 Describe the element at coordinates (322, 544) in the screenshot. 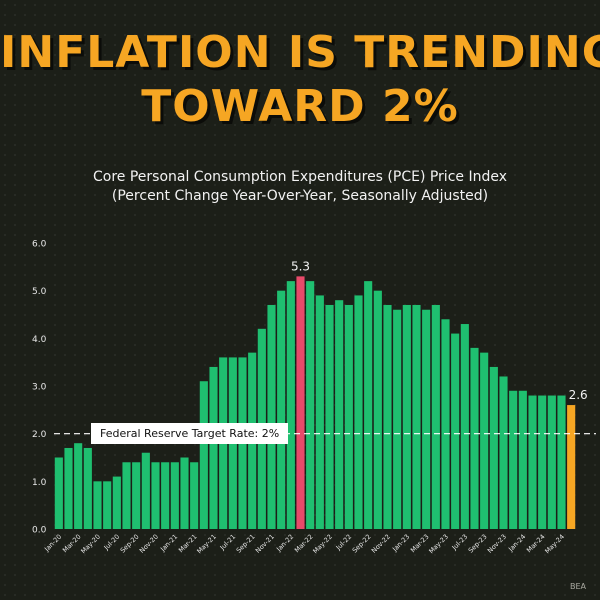

I see `x-tick-label: May-22` at that location.